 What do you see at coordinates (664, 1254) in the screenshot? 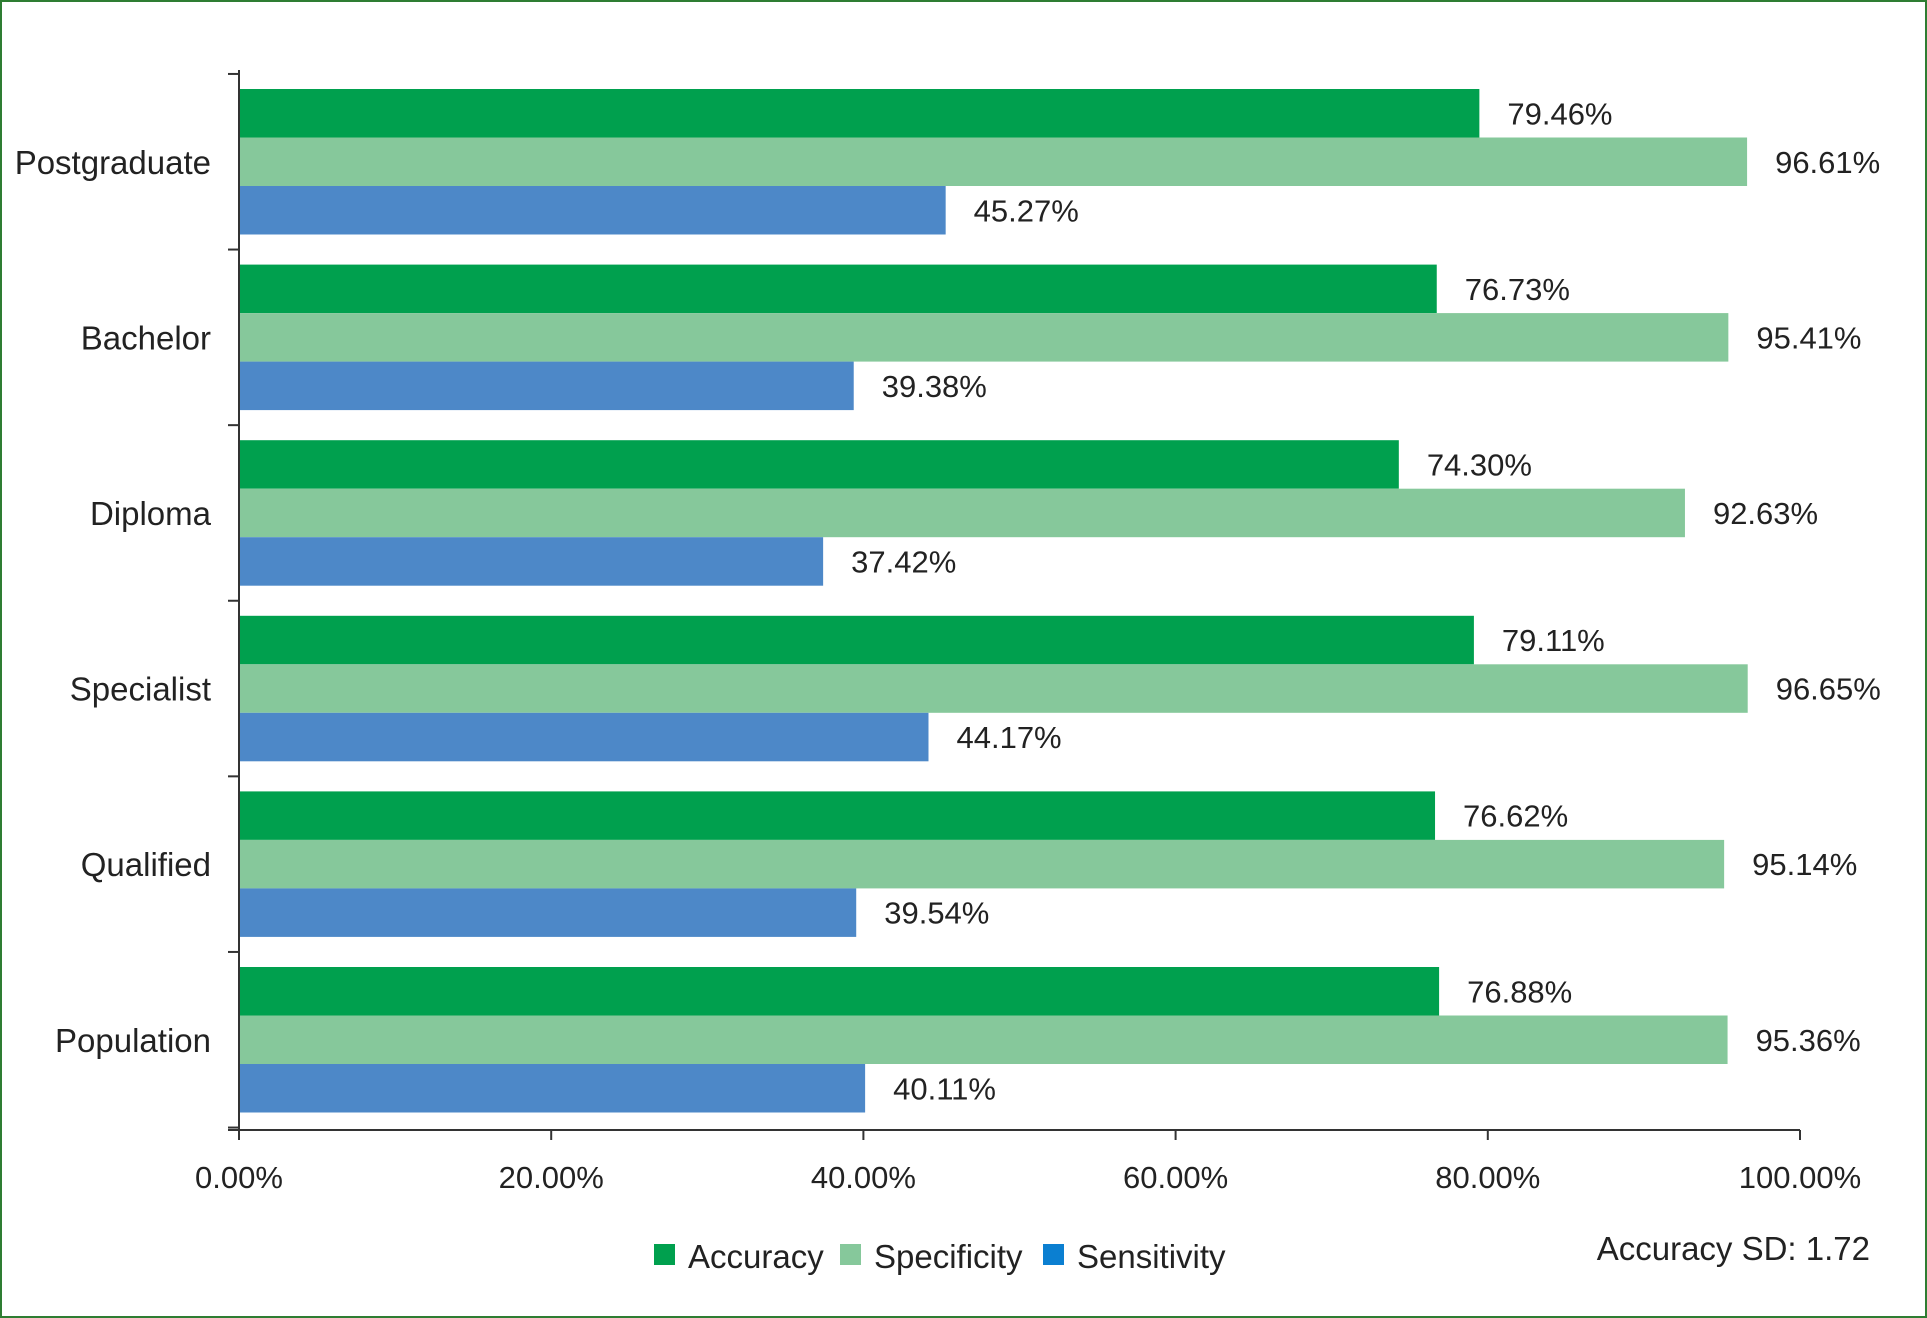
I see `legend-swatch-accuracy` at bounding box center [664, 1254].